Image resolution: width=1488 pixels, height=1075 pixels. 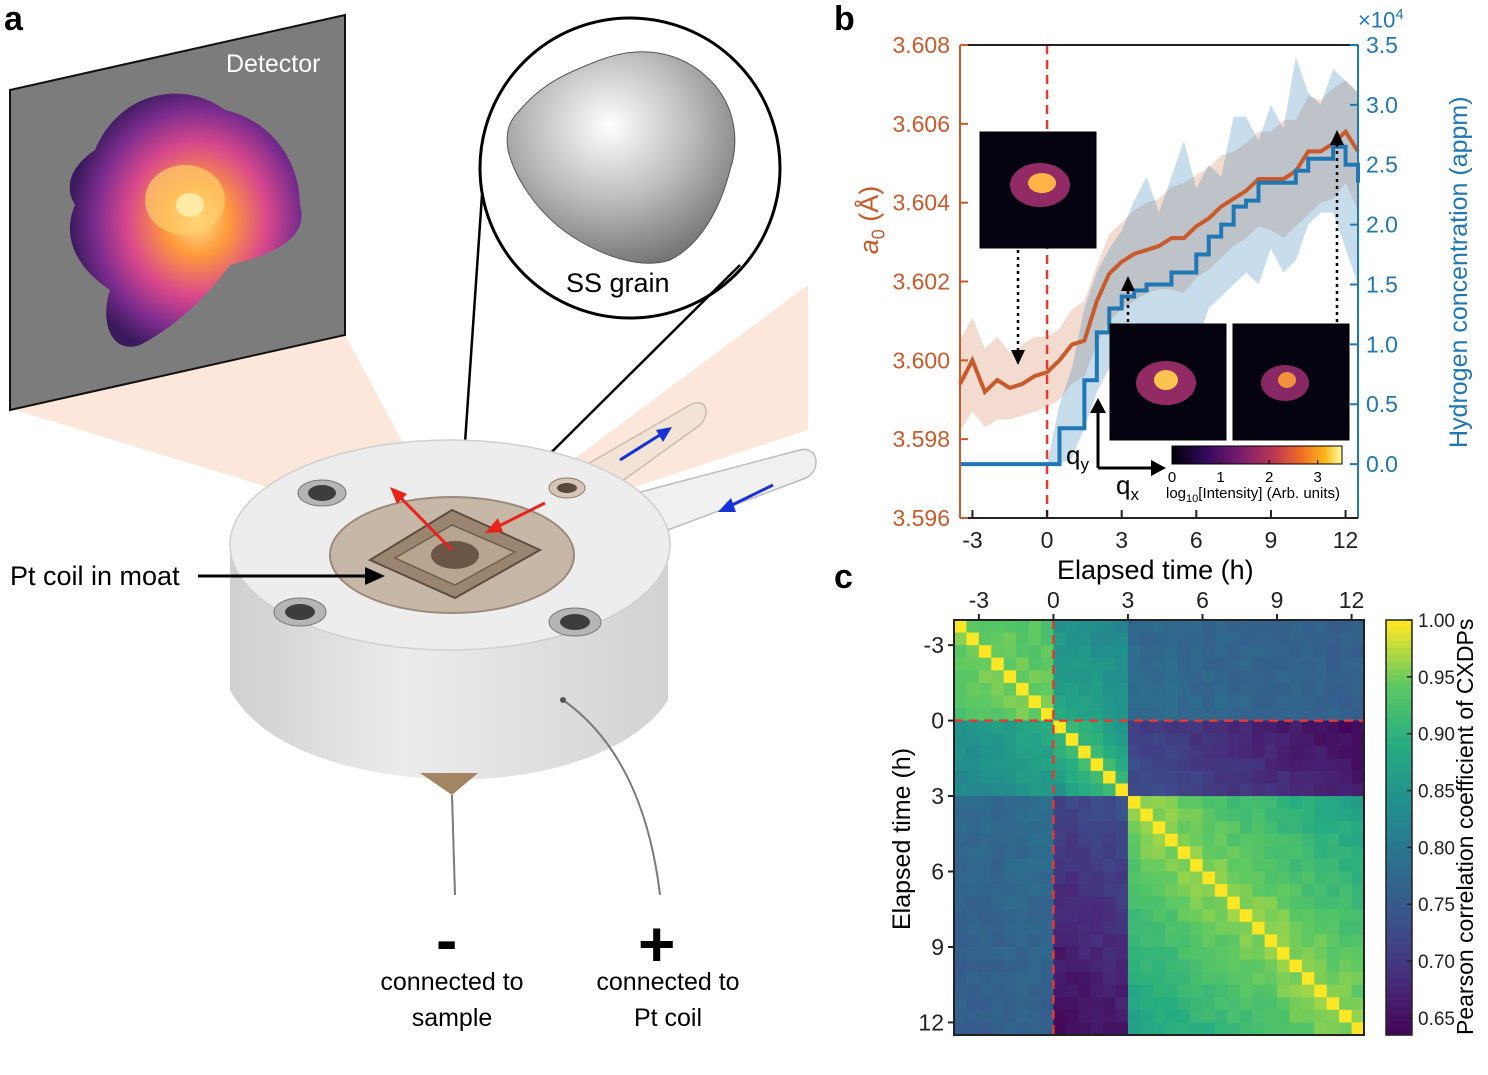 What do you see at coordinates (1436, 905) in the screenshot?
I see `colorbar-tick-label: 0.75` at bounding box center [1436, 905].